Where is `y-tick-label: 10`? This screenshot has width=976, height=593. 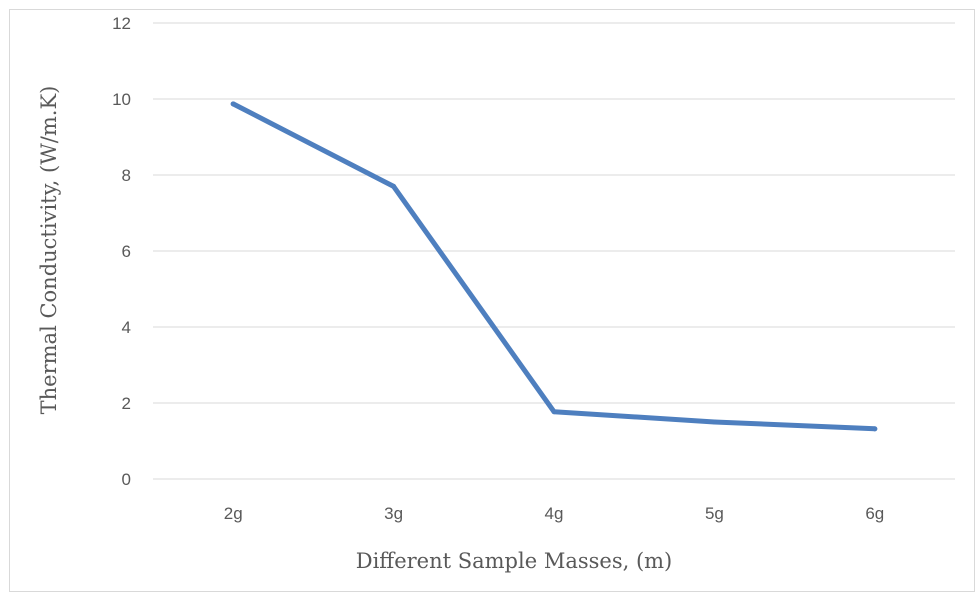 y-tick-label: 10 is located at coordinates (121, 99).